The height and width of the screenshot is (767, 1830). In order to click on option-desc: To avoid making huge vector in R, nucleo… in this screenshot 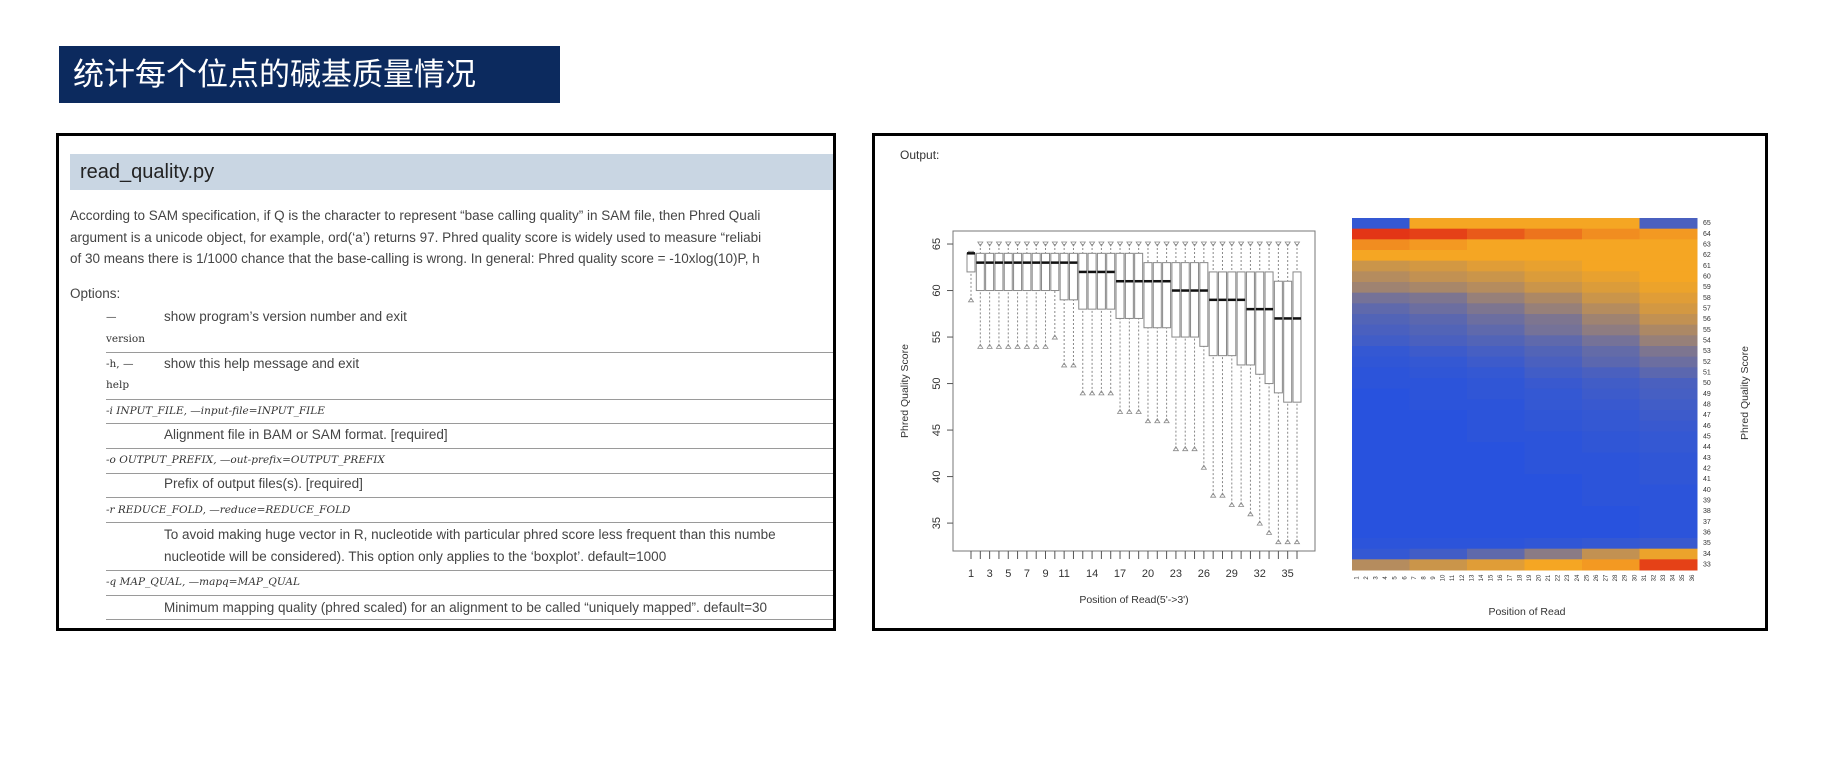, I will do `click(470, 534)`.